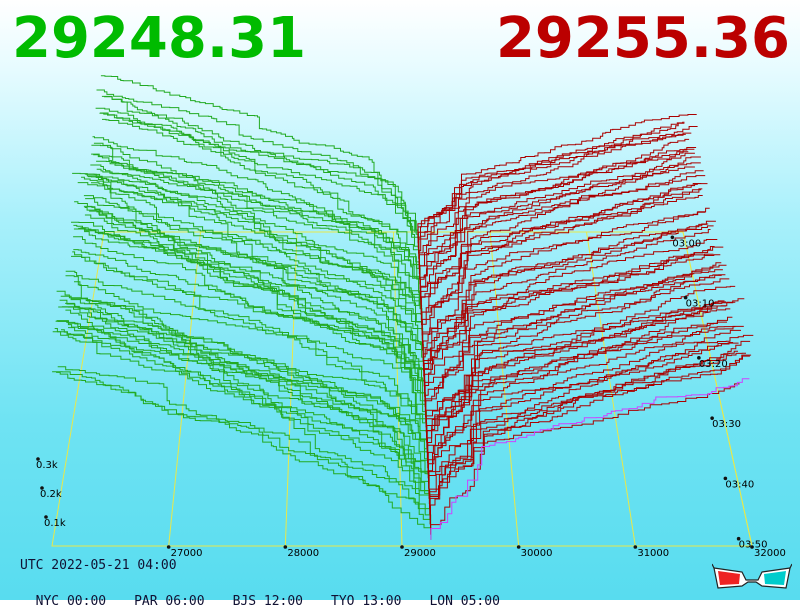  I want to click on z-tick-label: 03:40, so click(739, 484).